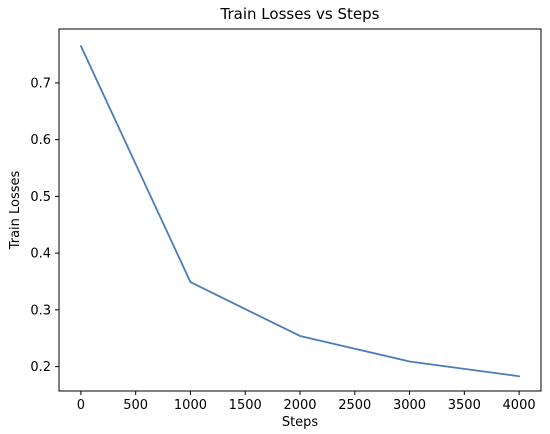 The image size is (550, 434). What do you see at coordinates (40, 140) in the screenshot?
I see `y-tick-label: 0.6` at bounding box center [40, 140].